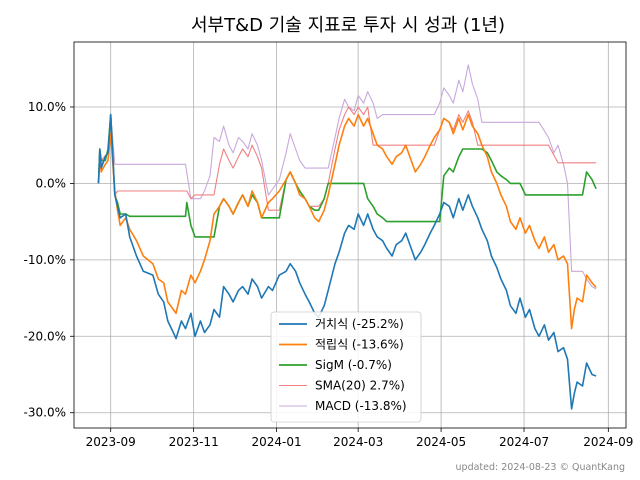  I want to click on x-tick-label: 2023-09, so click(111, 442).